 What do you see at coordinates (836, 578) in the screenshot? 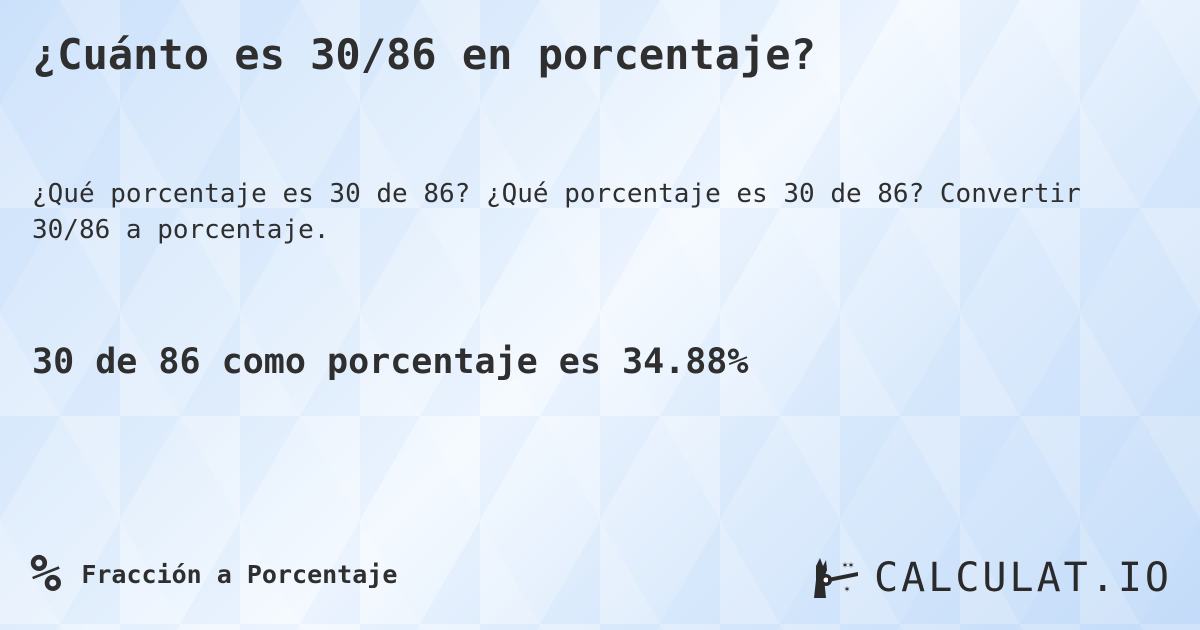
I see `magic-hand-icon: ✶✶ ✶` at bounding box center [836, 578].